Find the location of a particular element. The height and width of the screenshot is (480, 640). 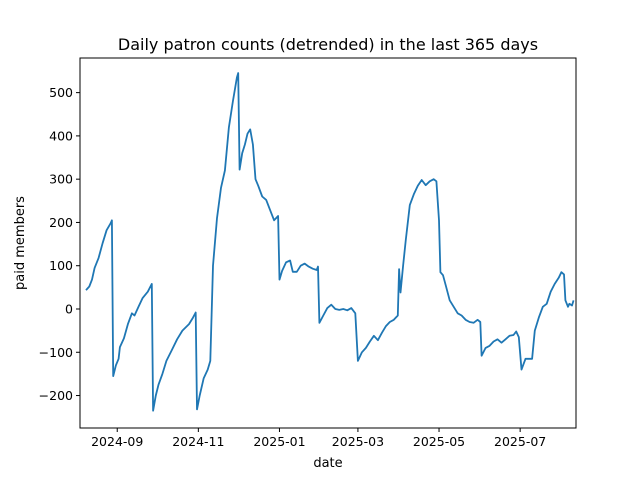

y-tick-label: −200 is located at coordinates (56, 395).